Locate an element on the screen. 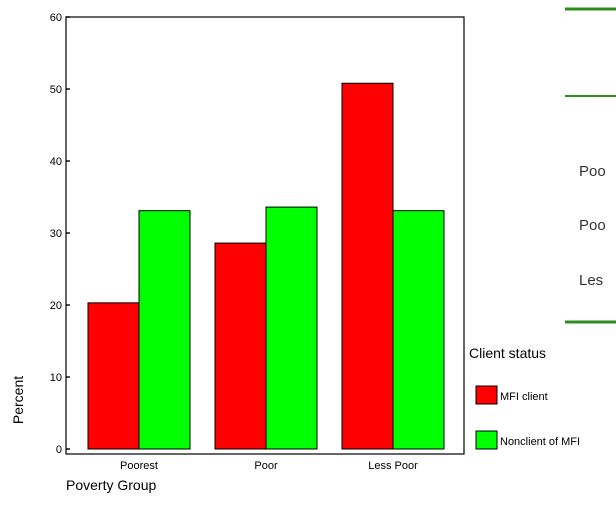  bar-nonclient-of-mfi-less-poor is located at coordinates (418, 330).